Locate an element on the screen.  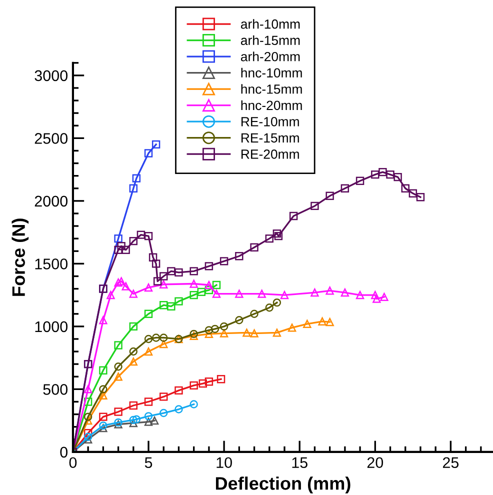
legend-label: RE-10mm is located at coordinates (270, 121).